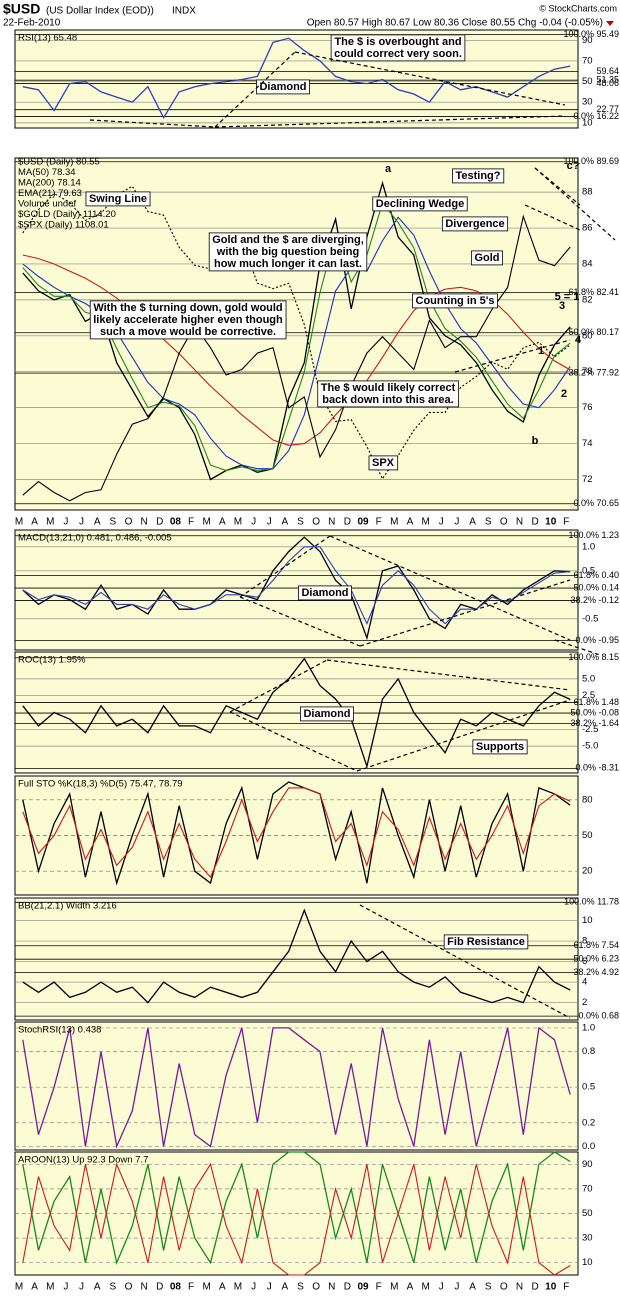  What do you see at coordinates (587, 1188) in the screenshot?
I see `y-tick-label: 70` at bounding box center [587, 1188].